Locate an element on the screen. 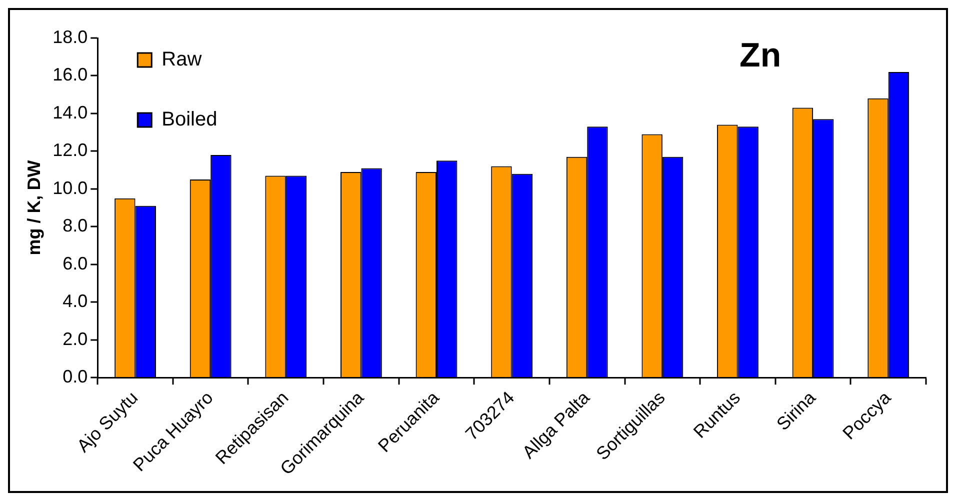 The width and height of the screenshot is (958, 503). chart-title: Zn is located at coordinates (761, 55).